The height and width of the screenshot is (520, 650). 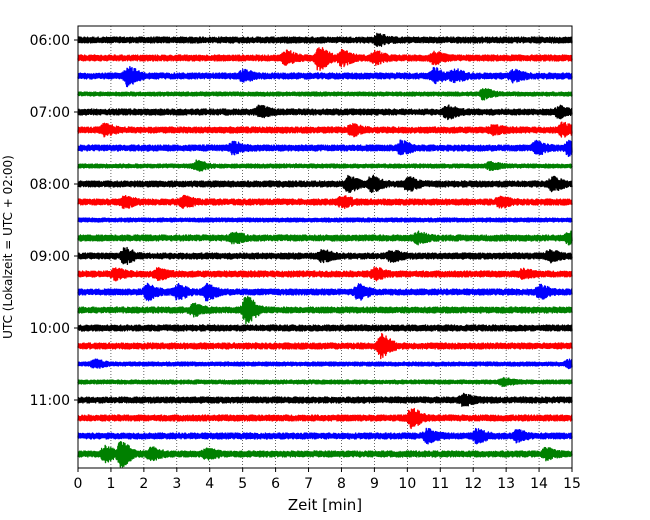 I want to click on x-tick-label: 11, so click(x=440, y=484).